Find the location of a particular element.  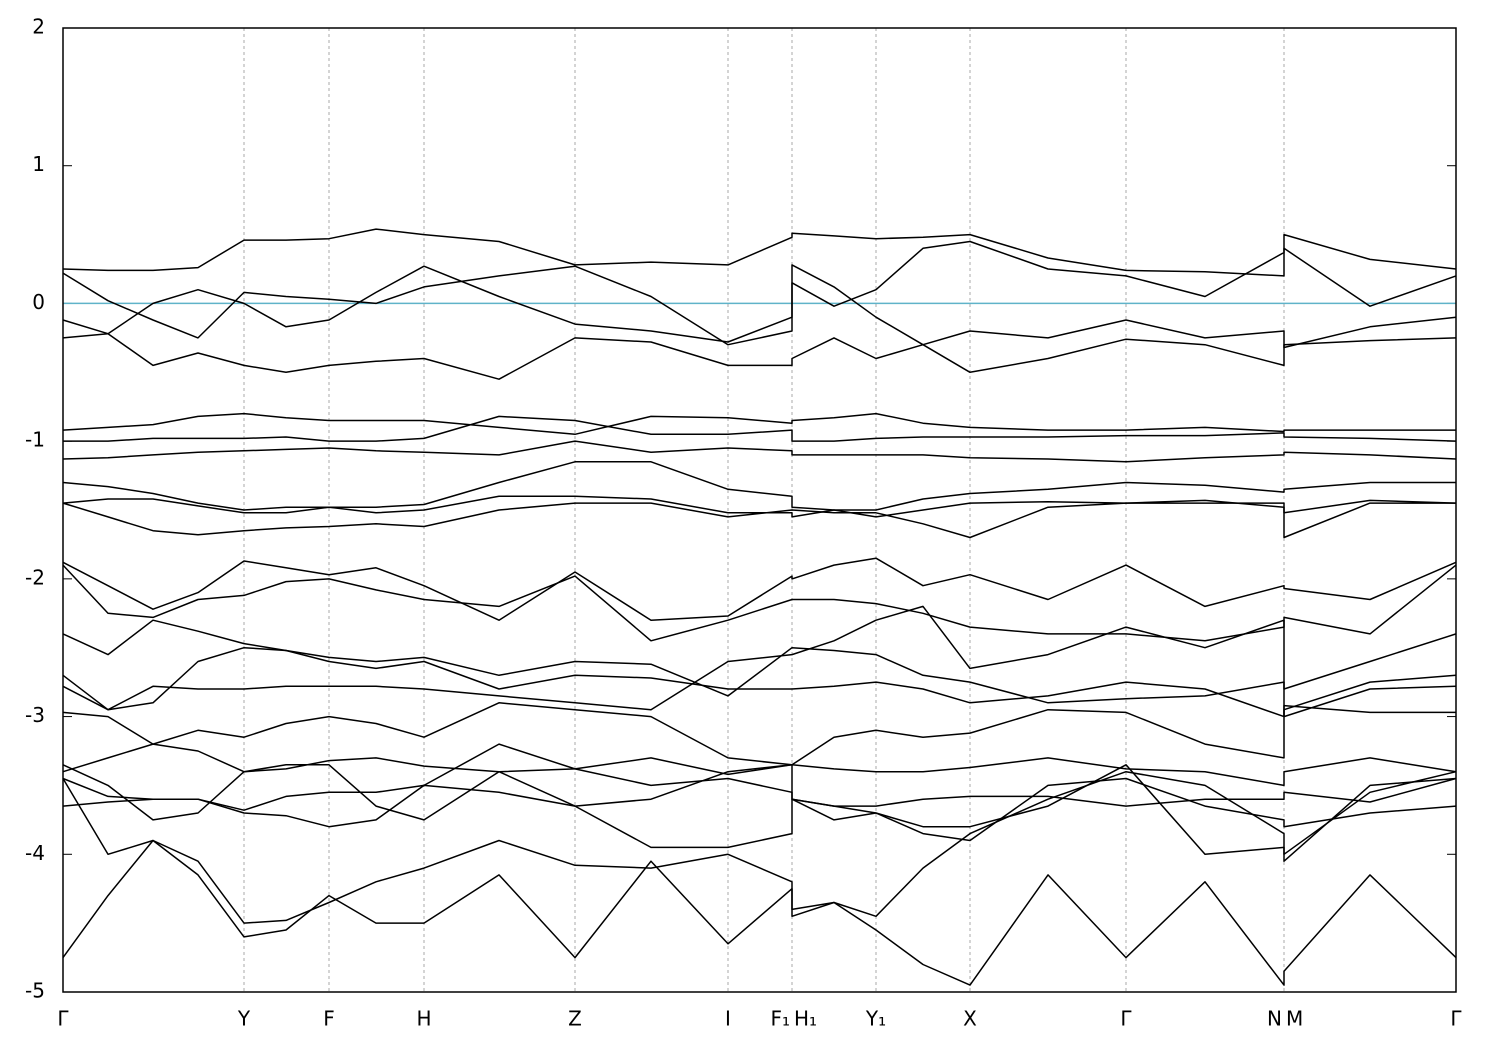

x-tick-label: H is located at coordinates (423, 1019).